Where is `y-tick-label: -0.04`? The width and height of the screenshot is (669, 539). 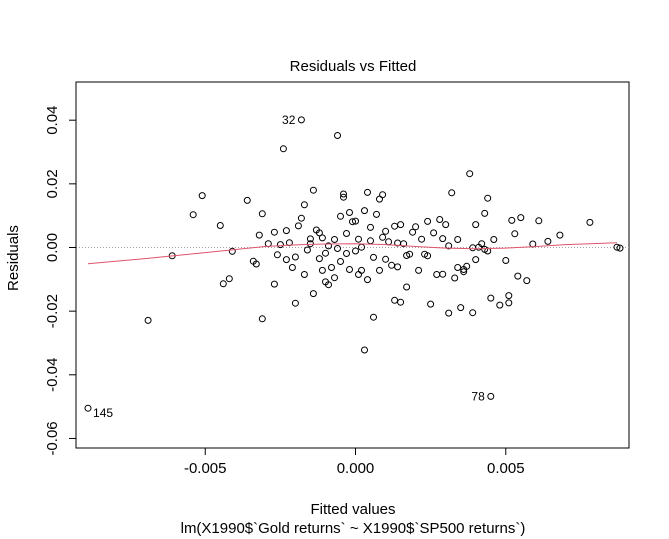
y-tick-label: -0.04 is located at coordinates (52, 375).